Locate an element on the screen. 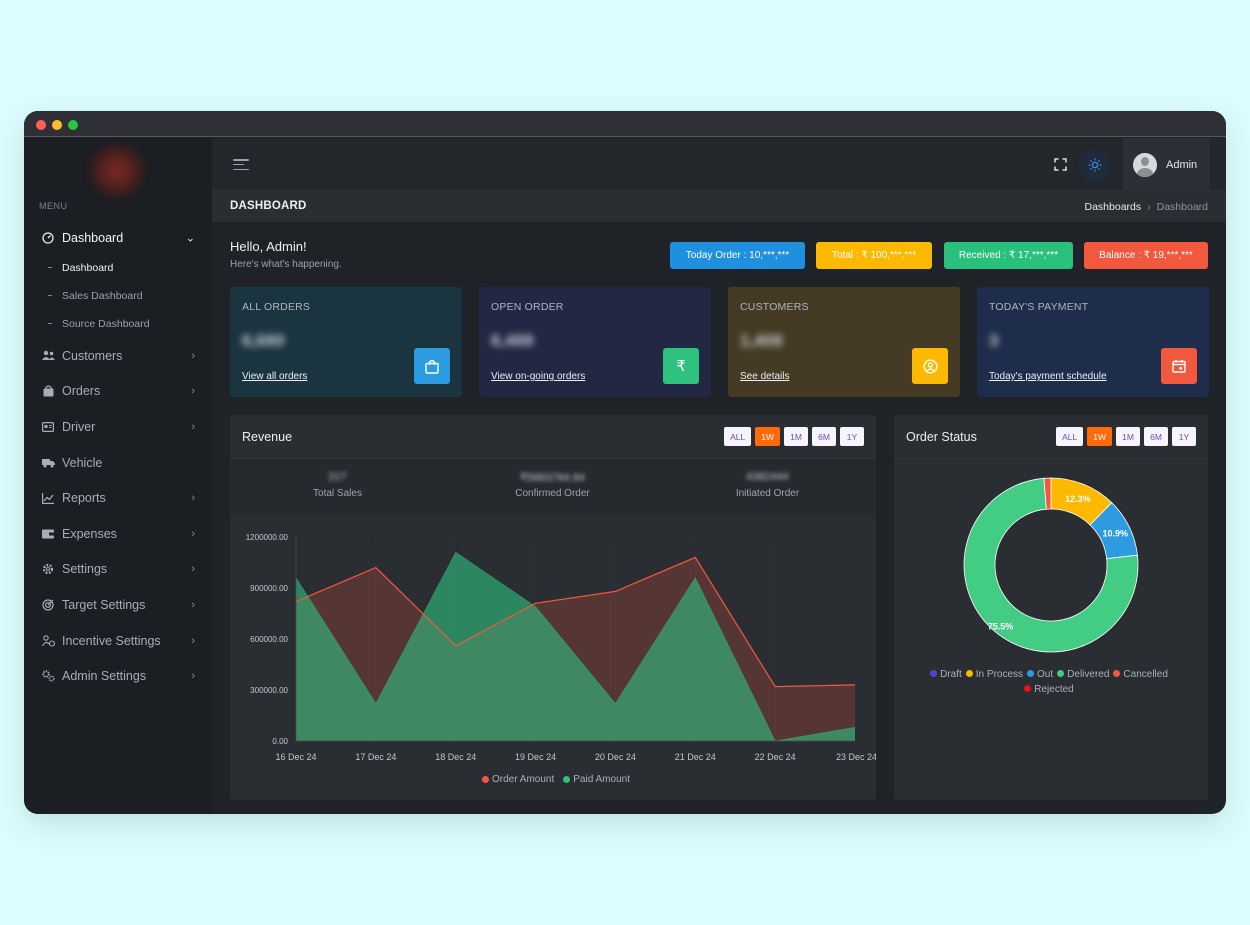  sidebar-subitem-sales-dashboard: Sales Dashboard is located at coordinates (118, 296).